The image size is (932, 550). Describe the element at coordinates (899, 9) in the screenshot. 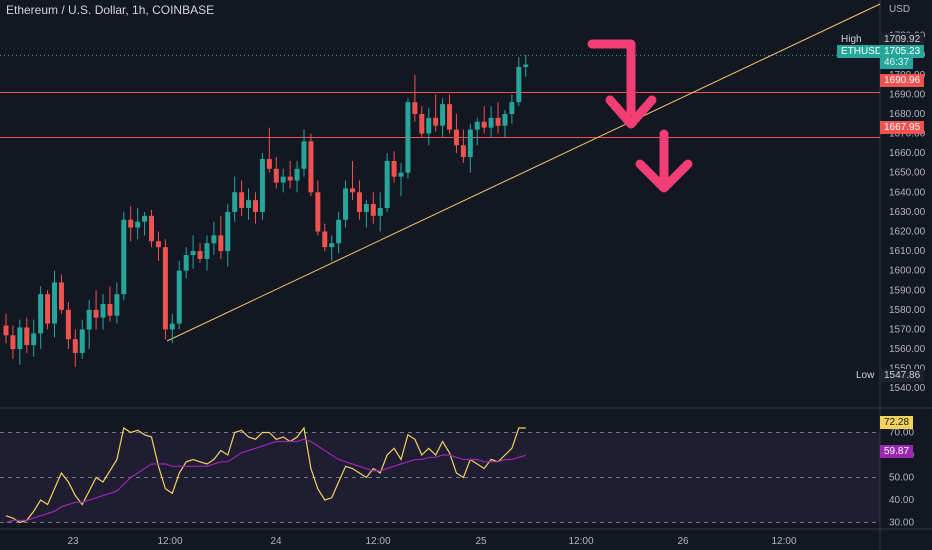

I see `currency-label: USD` at that location.